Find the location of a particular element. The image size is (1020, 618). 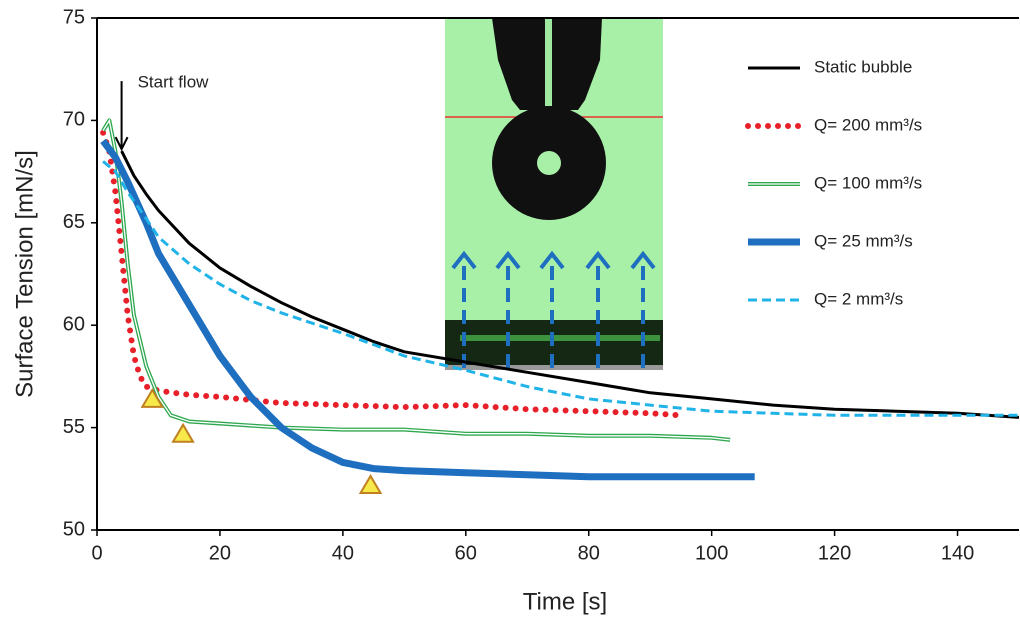

y-tick-label: 70 is located at coordinates (74, 120).